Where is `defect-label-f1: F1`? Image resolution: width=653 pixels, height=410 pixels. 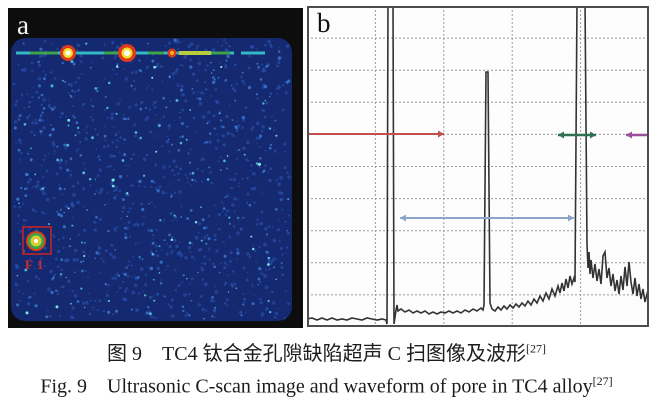
defect-label-f1: F1 is located at coordinates (36, 264).